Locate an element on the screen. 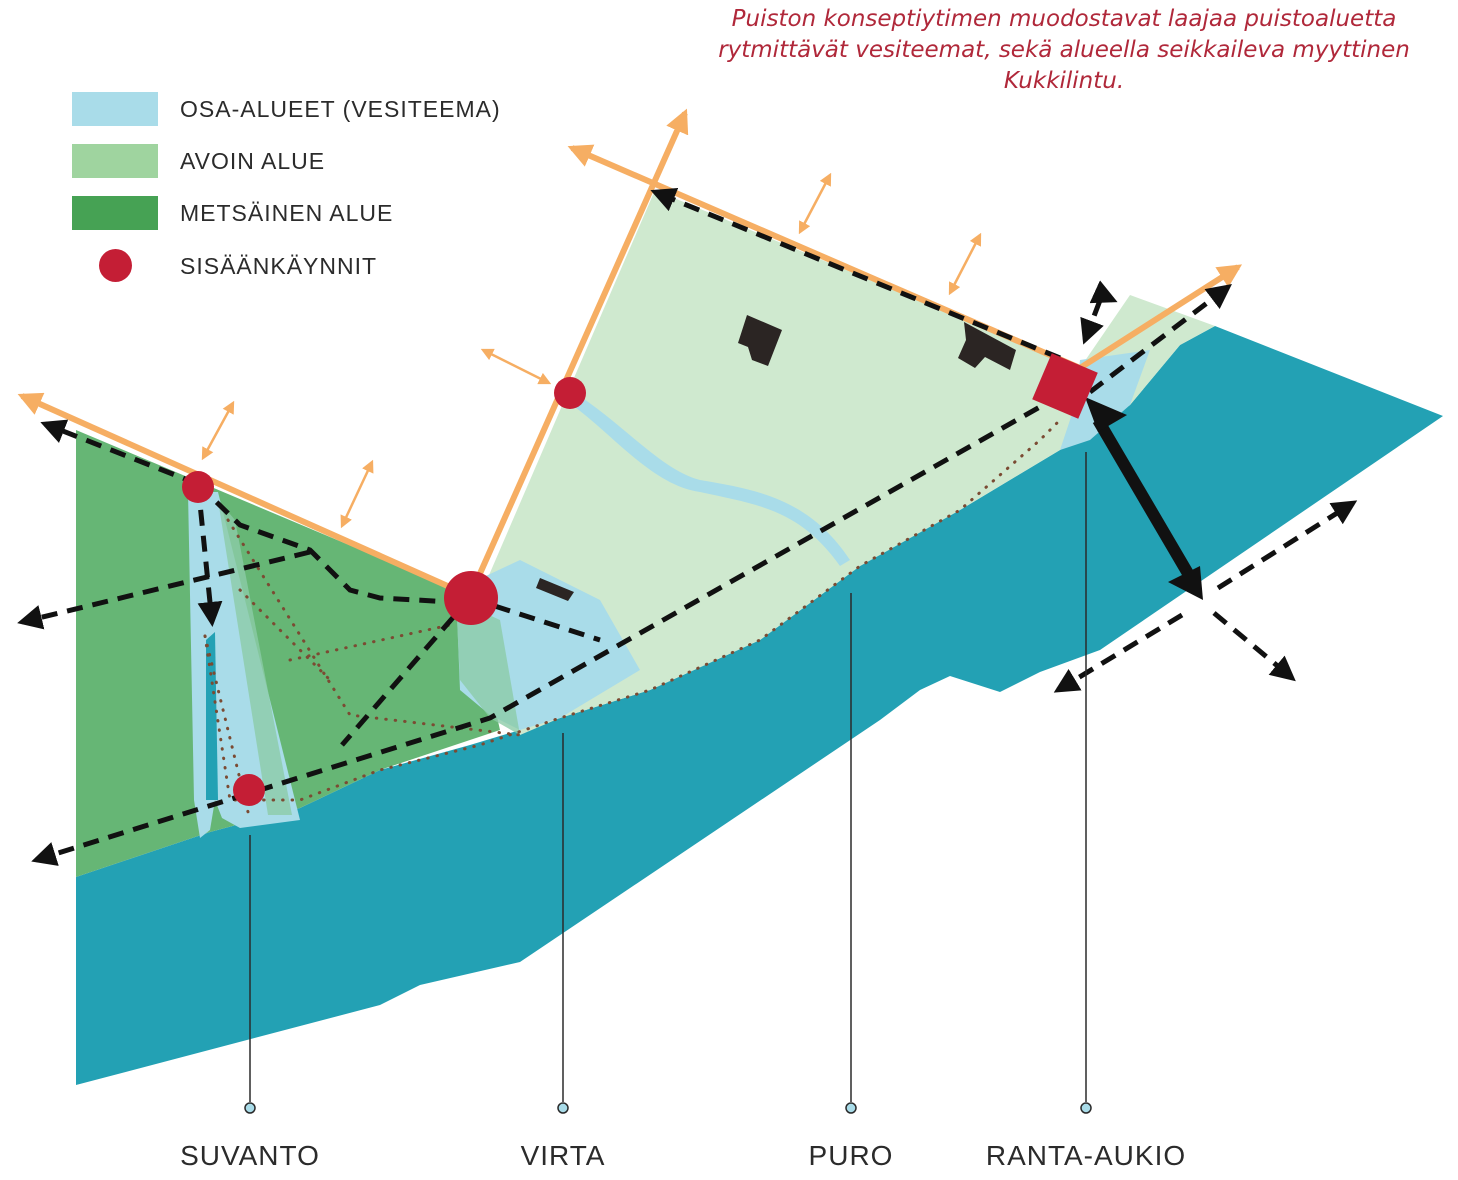 This screenshot has height=1180, width=1458. forest-area is located at coordinates (288, 653).